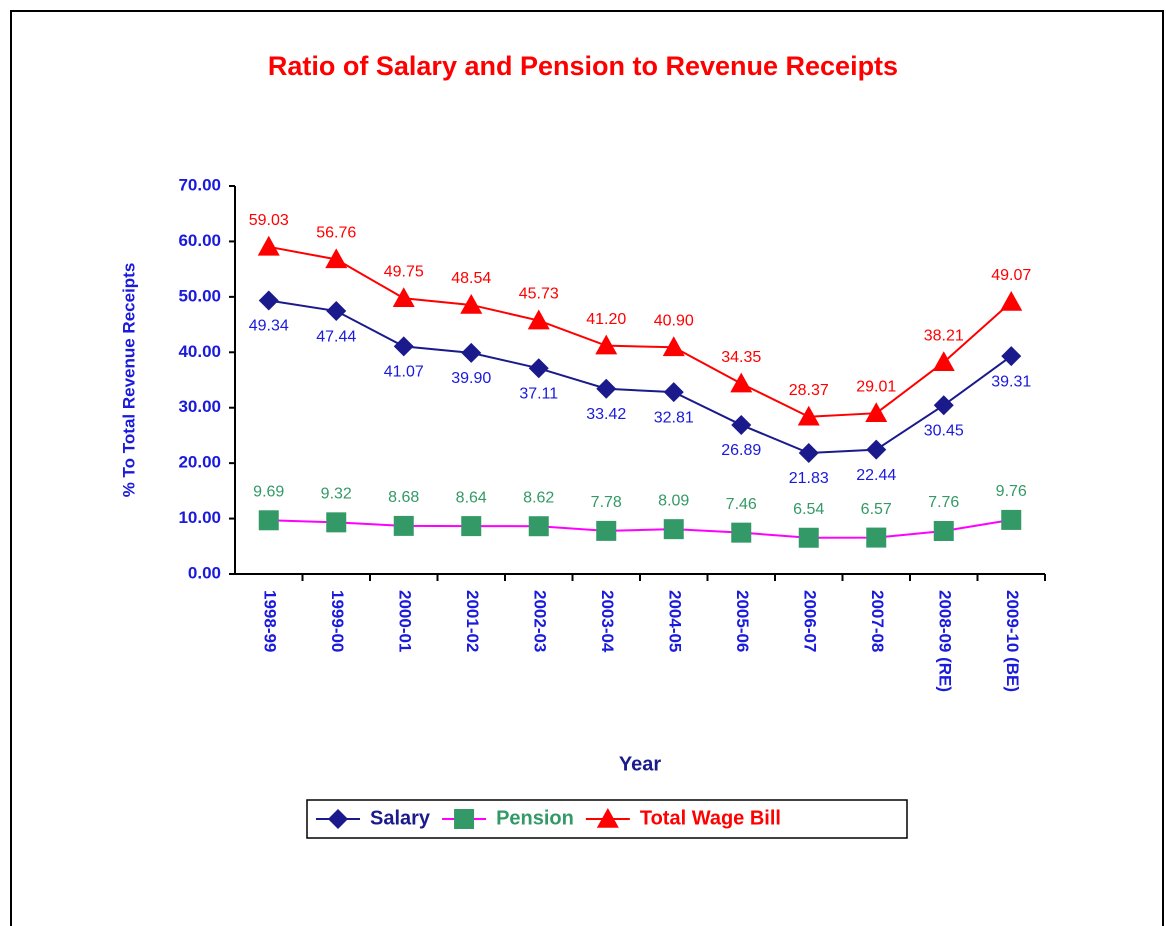 This screenshot has height=926, width=1166. What do you see at coordinates (606, 319) in the screenshot?
I see `data-label: 41.20` at bounding box center [606, 319].